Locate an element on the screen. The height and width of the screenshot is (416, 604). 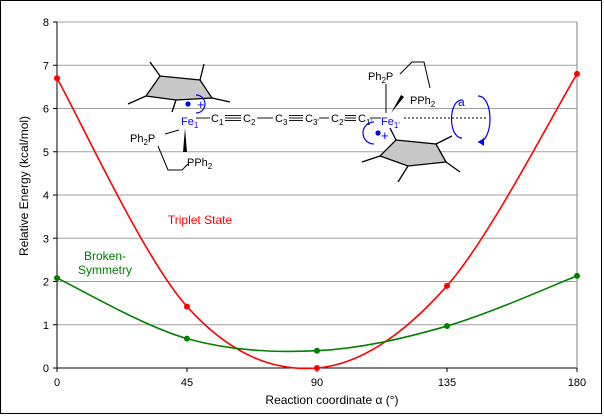
fe1-label: Fe1 is located at coordinates (190, 123).